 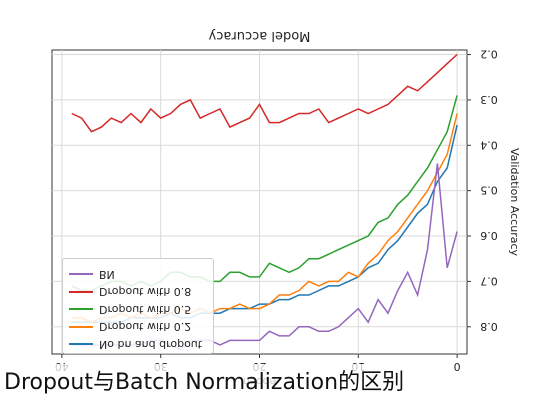 I want to click on legend-label: Dropout with 0.5, so click(x=145, y=309).